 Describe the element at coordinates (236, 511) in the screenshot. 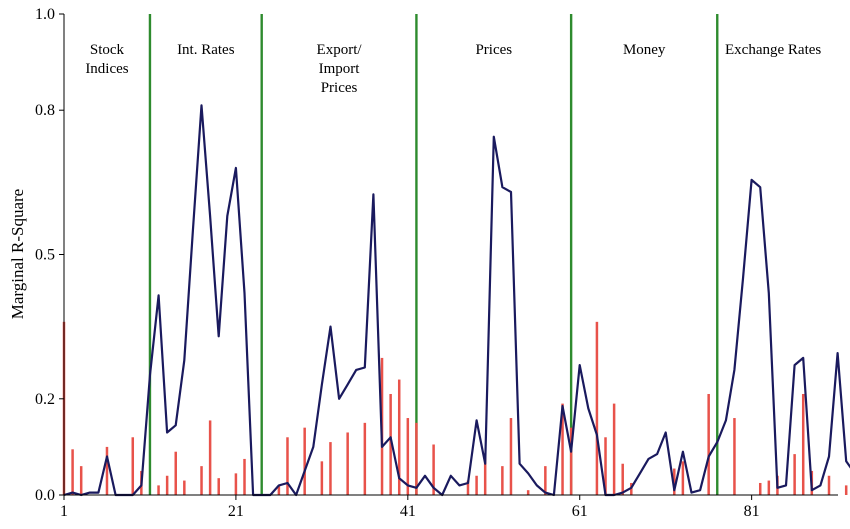

I see `x-tick-label: 21` at that location.